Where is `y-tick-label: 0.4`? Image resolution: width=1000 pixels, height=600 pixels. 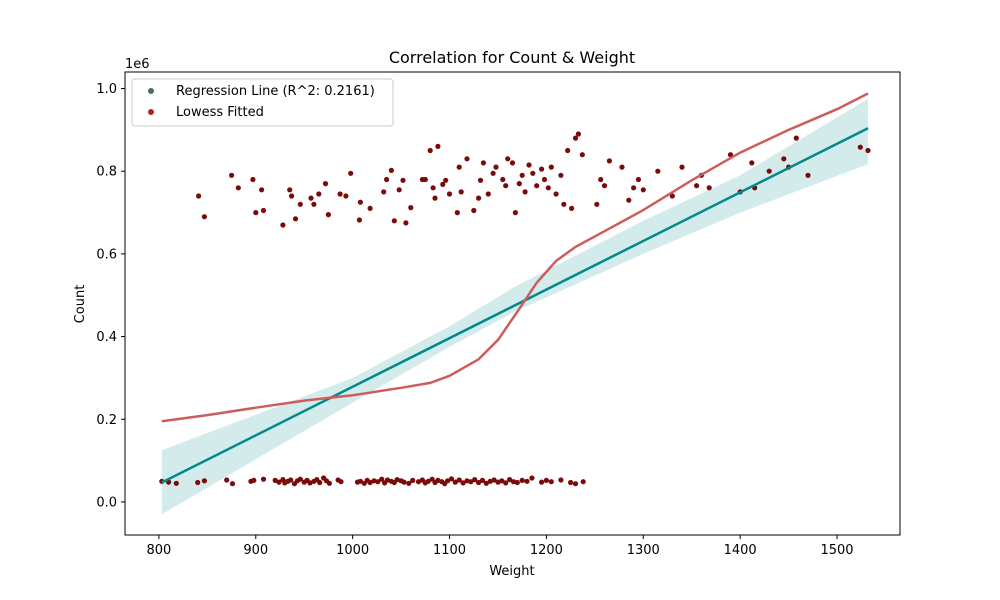
y-tick-label: 0.4 is located at coordinates (106, 337).